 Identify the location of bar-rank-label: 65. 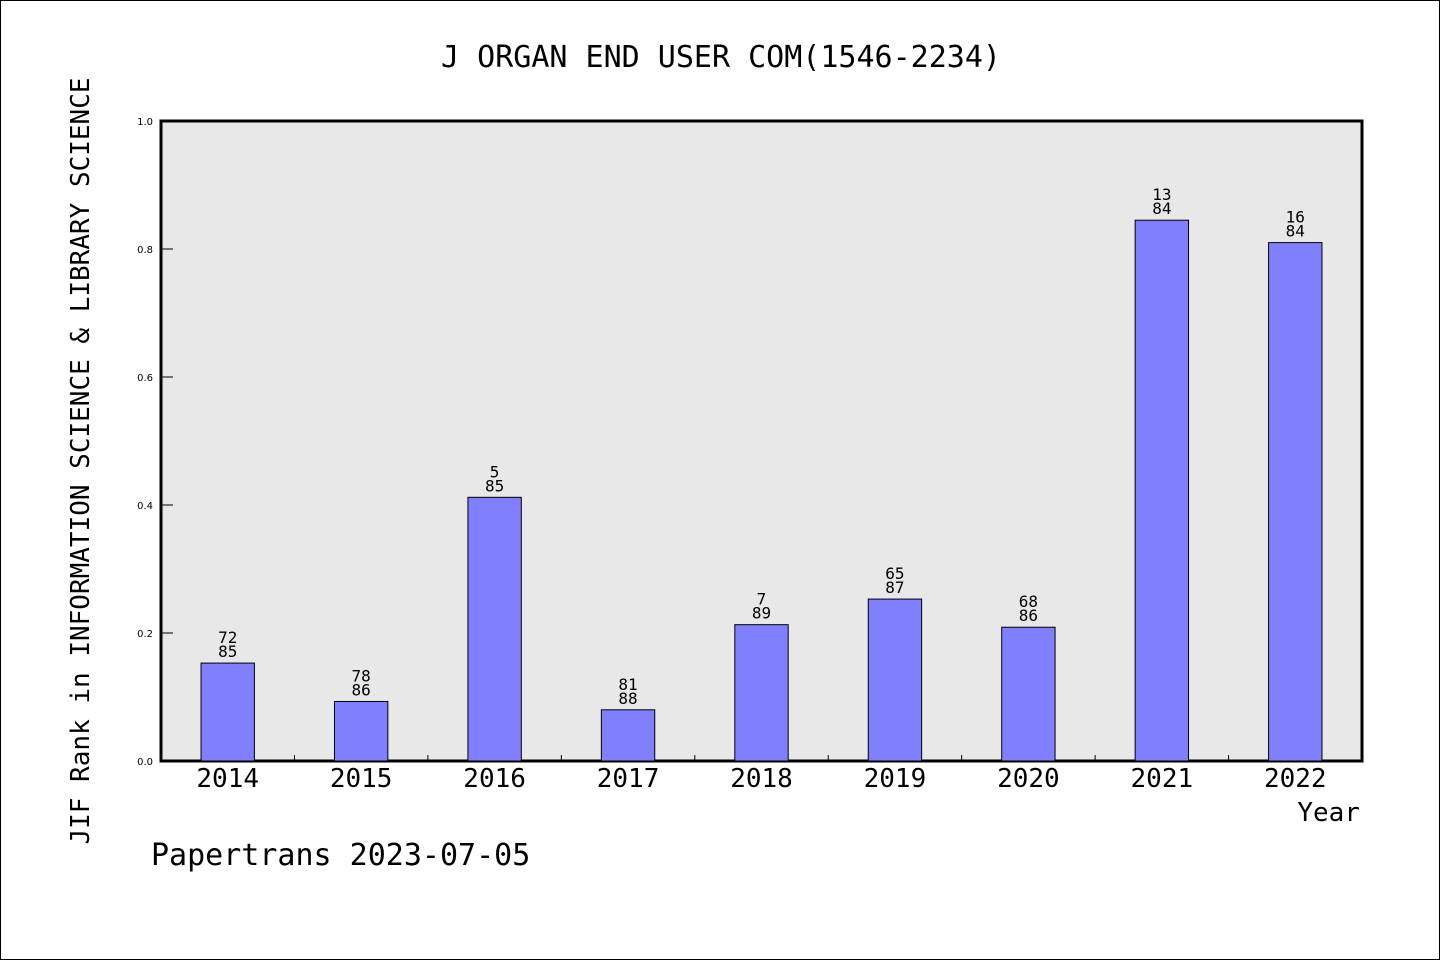
(894, 573).